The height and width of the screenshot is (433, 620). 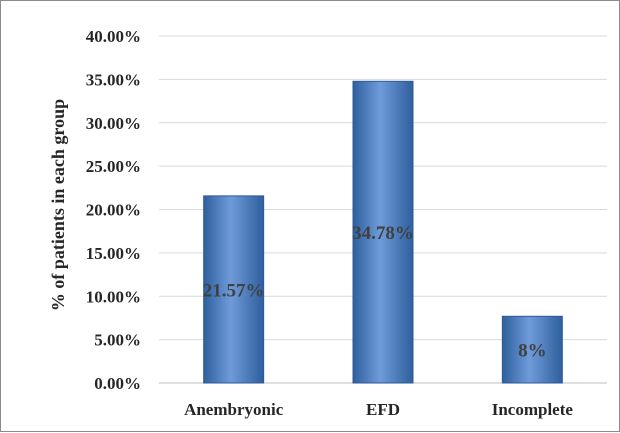 I want to click on y-axis-title: % of patients in each group, so click(x=58, y=205).